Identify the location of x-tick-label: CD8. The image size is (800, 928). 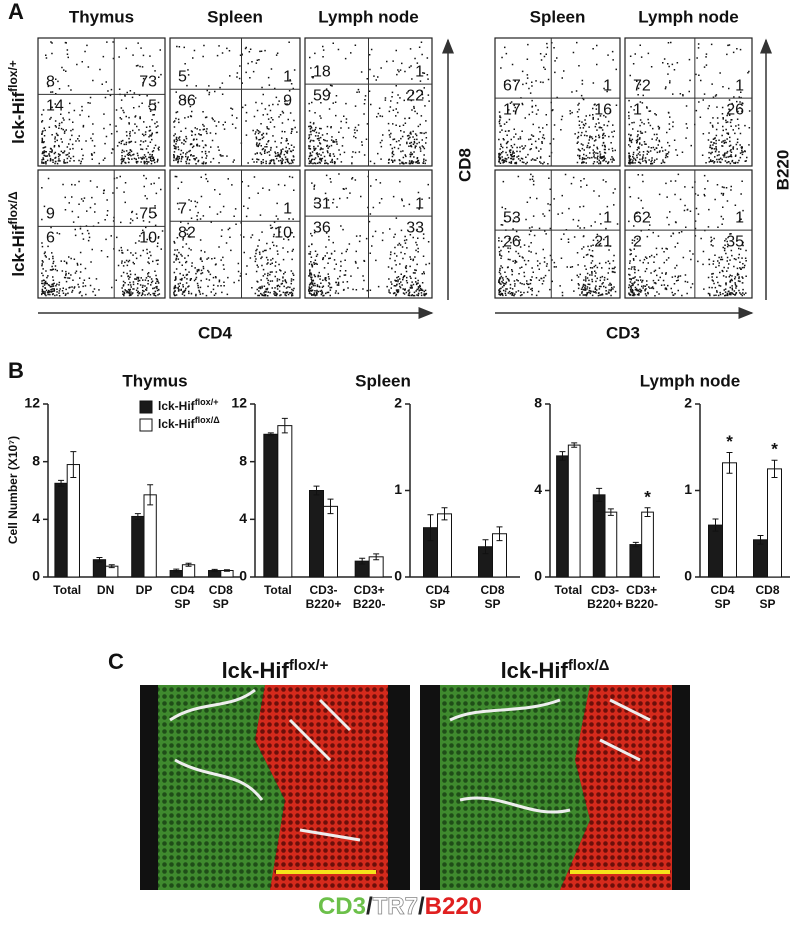
(767, 590).